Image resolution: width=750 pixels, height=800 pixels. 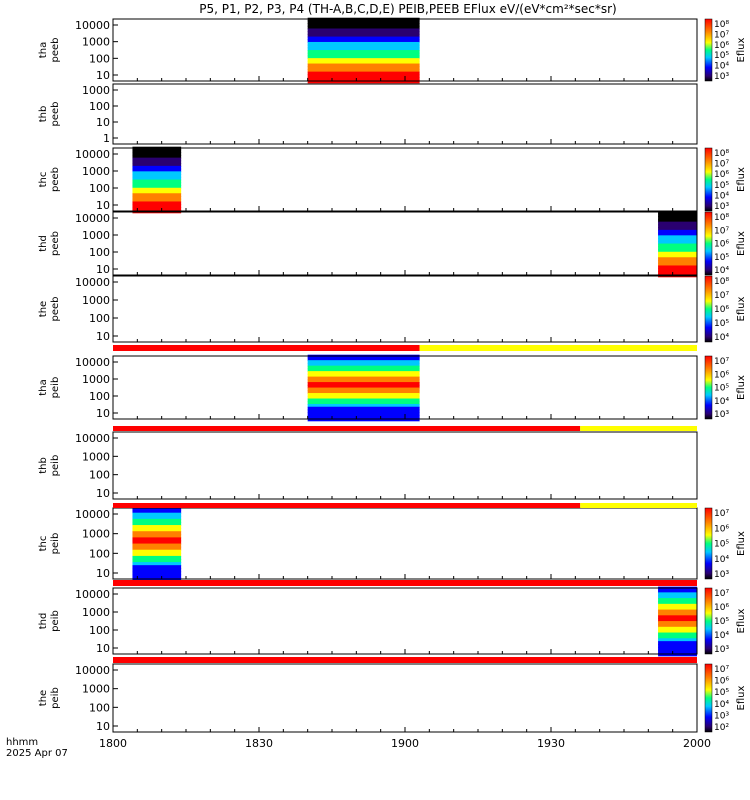 What do you see at coordinates (721, 207) in the screenshot?
I see `colorbar-tick-label: 10³` at bounding box center [721, 207].